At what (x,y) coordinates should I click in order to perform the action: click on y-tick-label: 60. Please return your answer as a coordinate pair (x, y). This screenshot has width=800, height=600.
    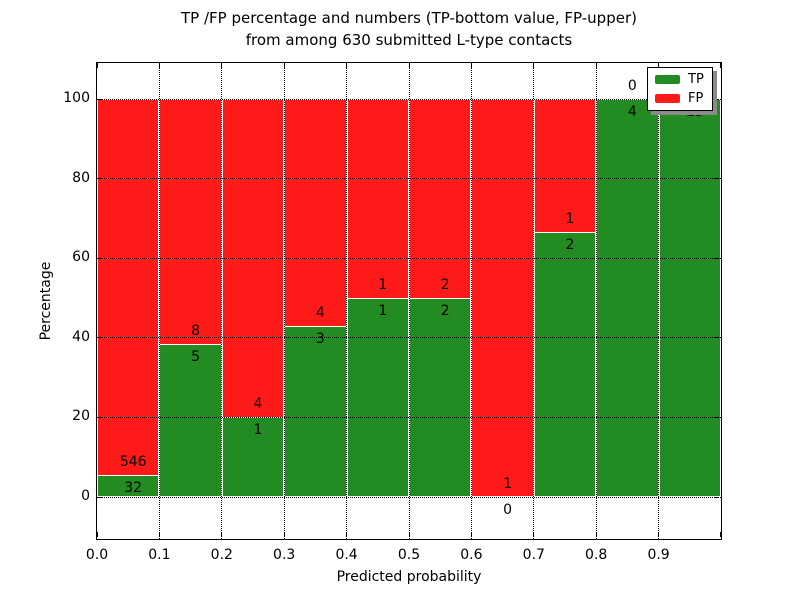
    Looking at the image, I should click on (81, 257).